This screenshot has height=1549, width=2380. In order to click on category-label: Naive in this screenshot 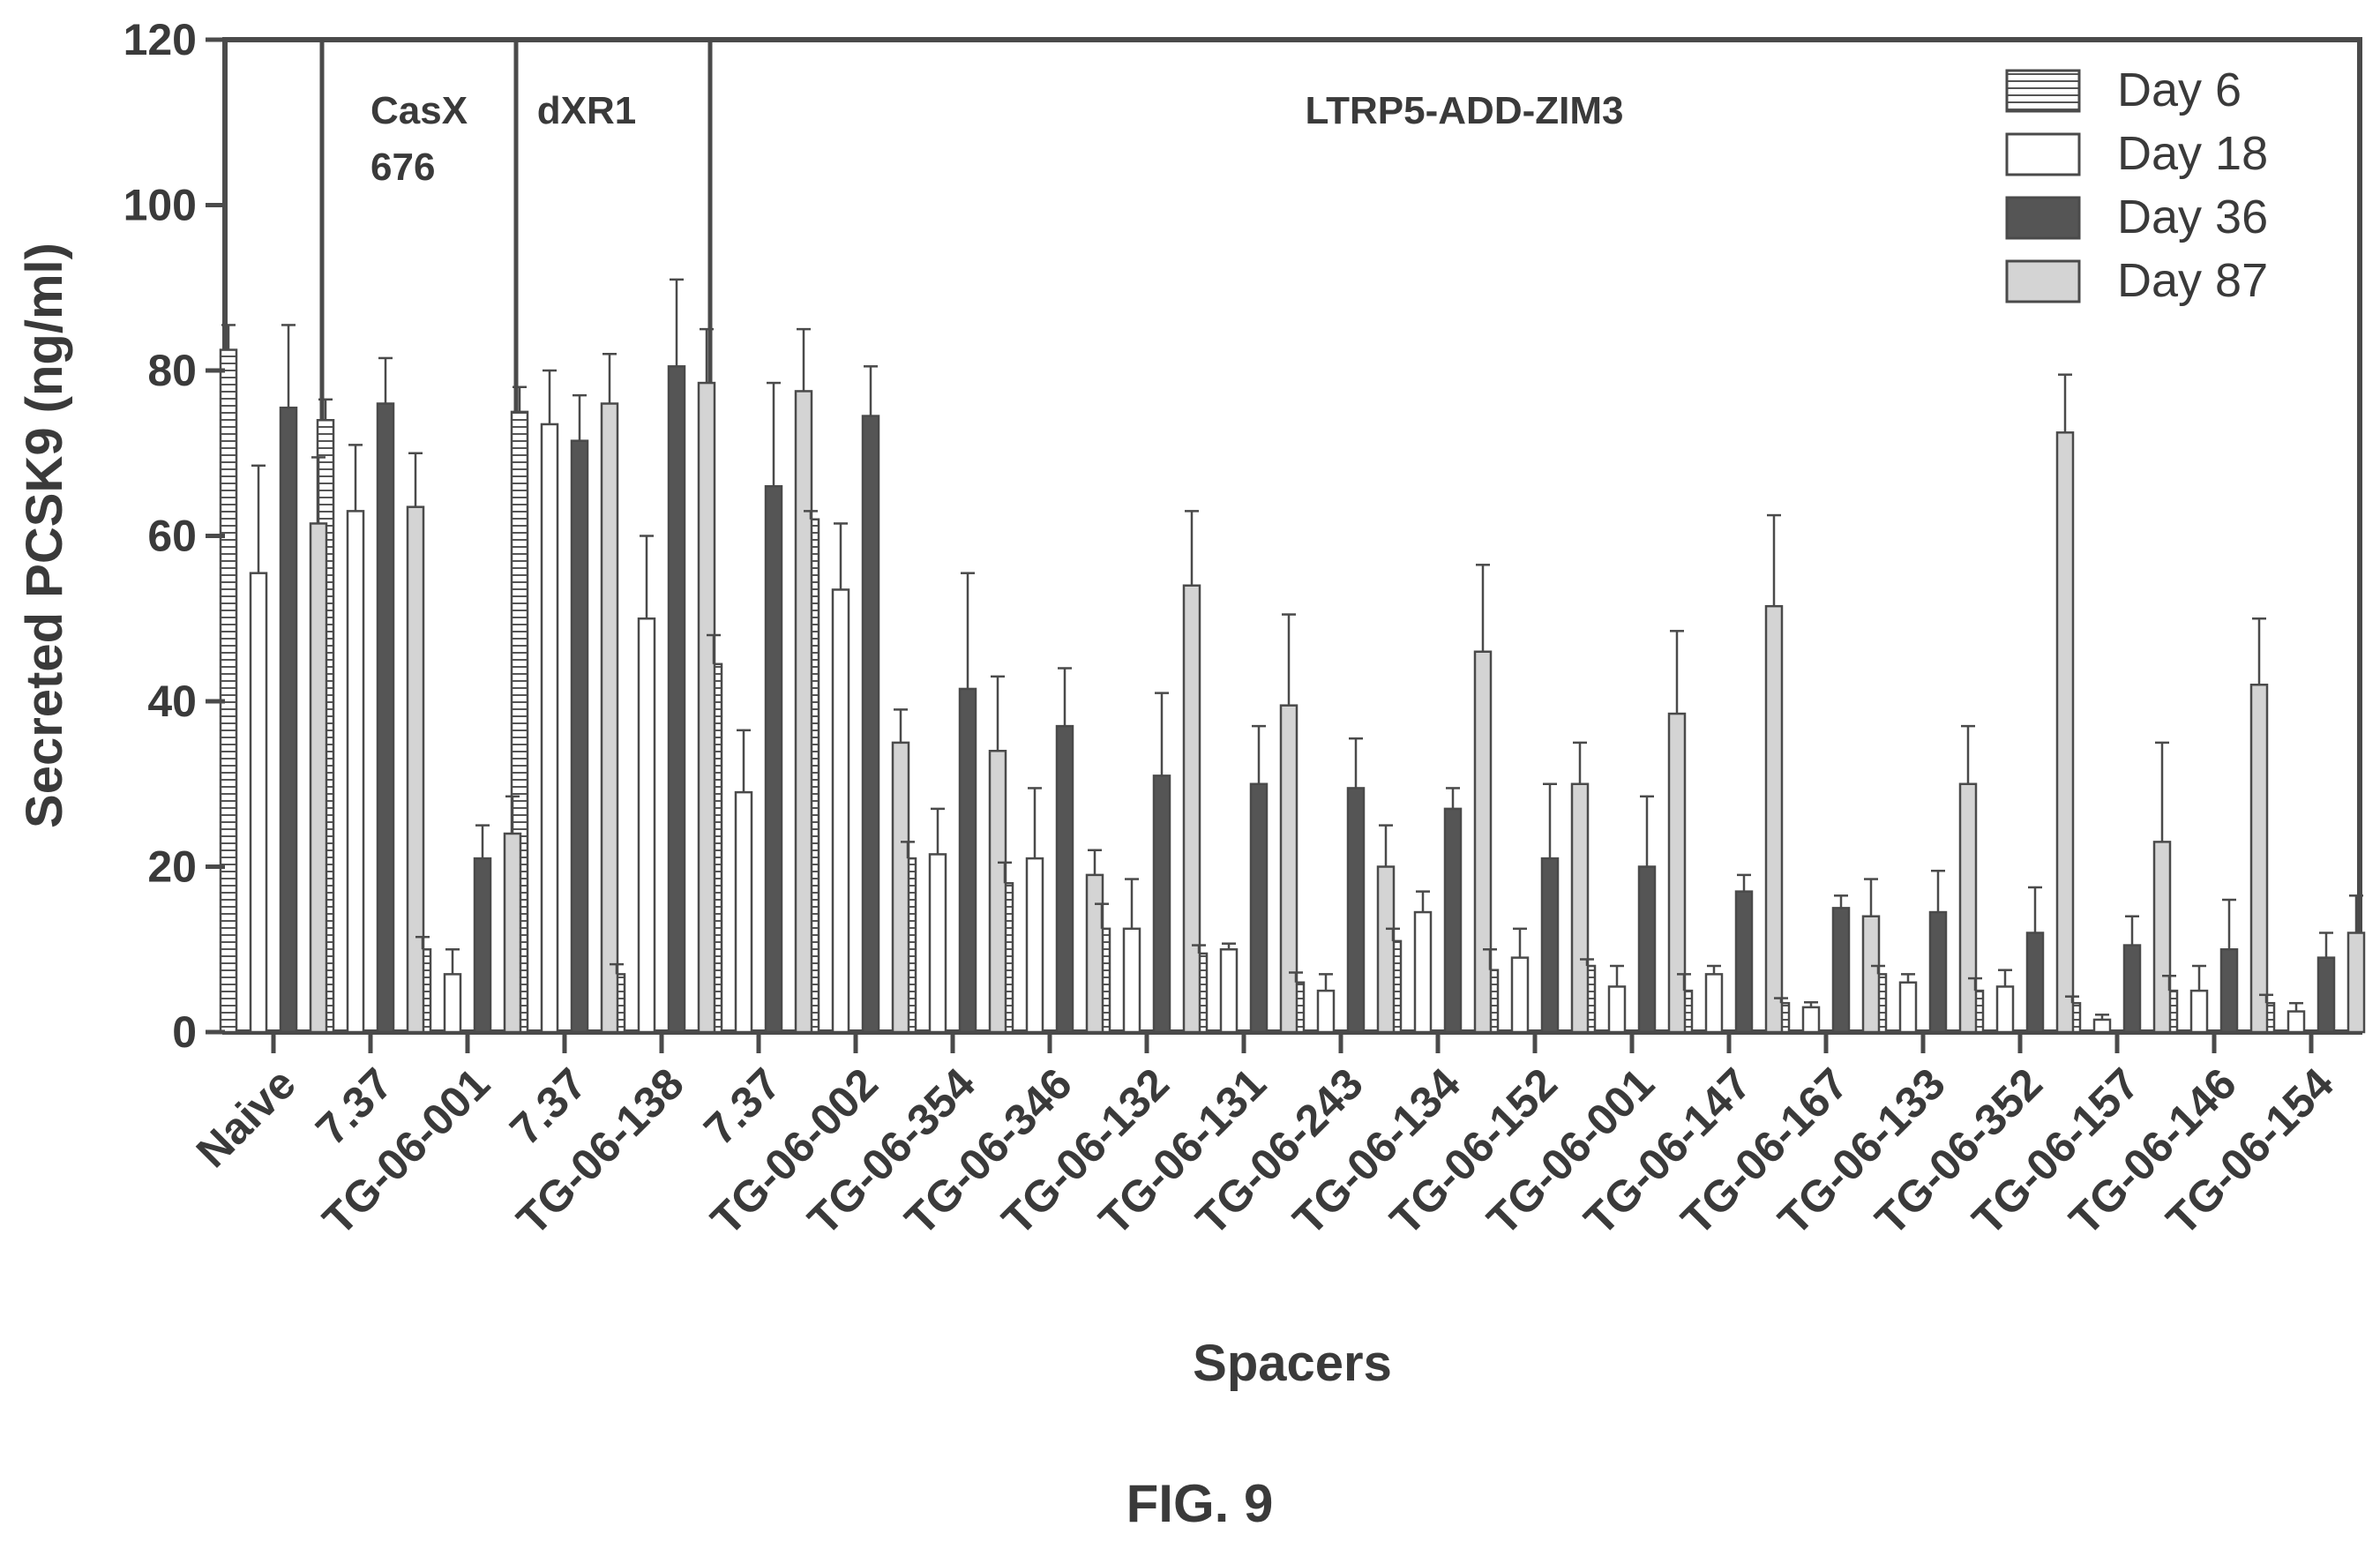, I will do `click(246, 1118)`.